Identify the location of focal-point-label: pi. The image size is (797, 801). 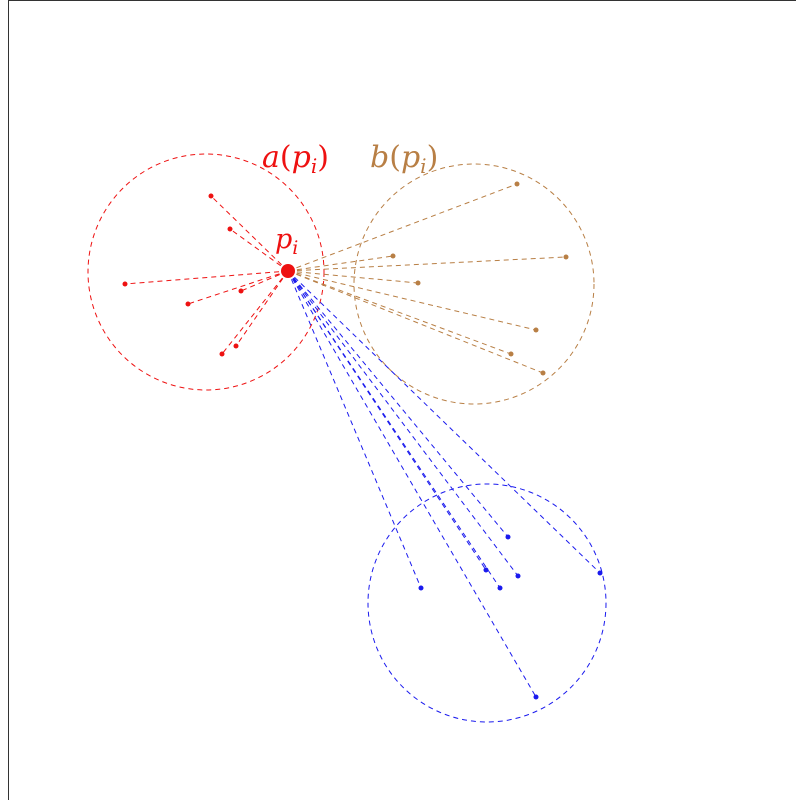
(286, 241).